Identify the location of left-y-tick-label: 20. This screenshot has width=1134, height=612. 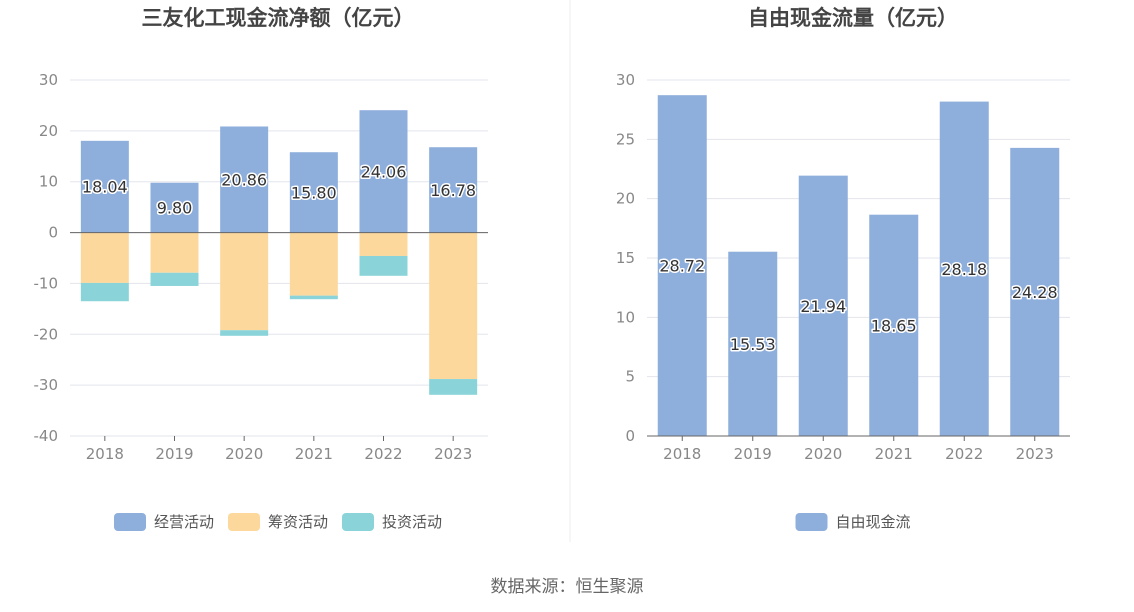
(48, 131).